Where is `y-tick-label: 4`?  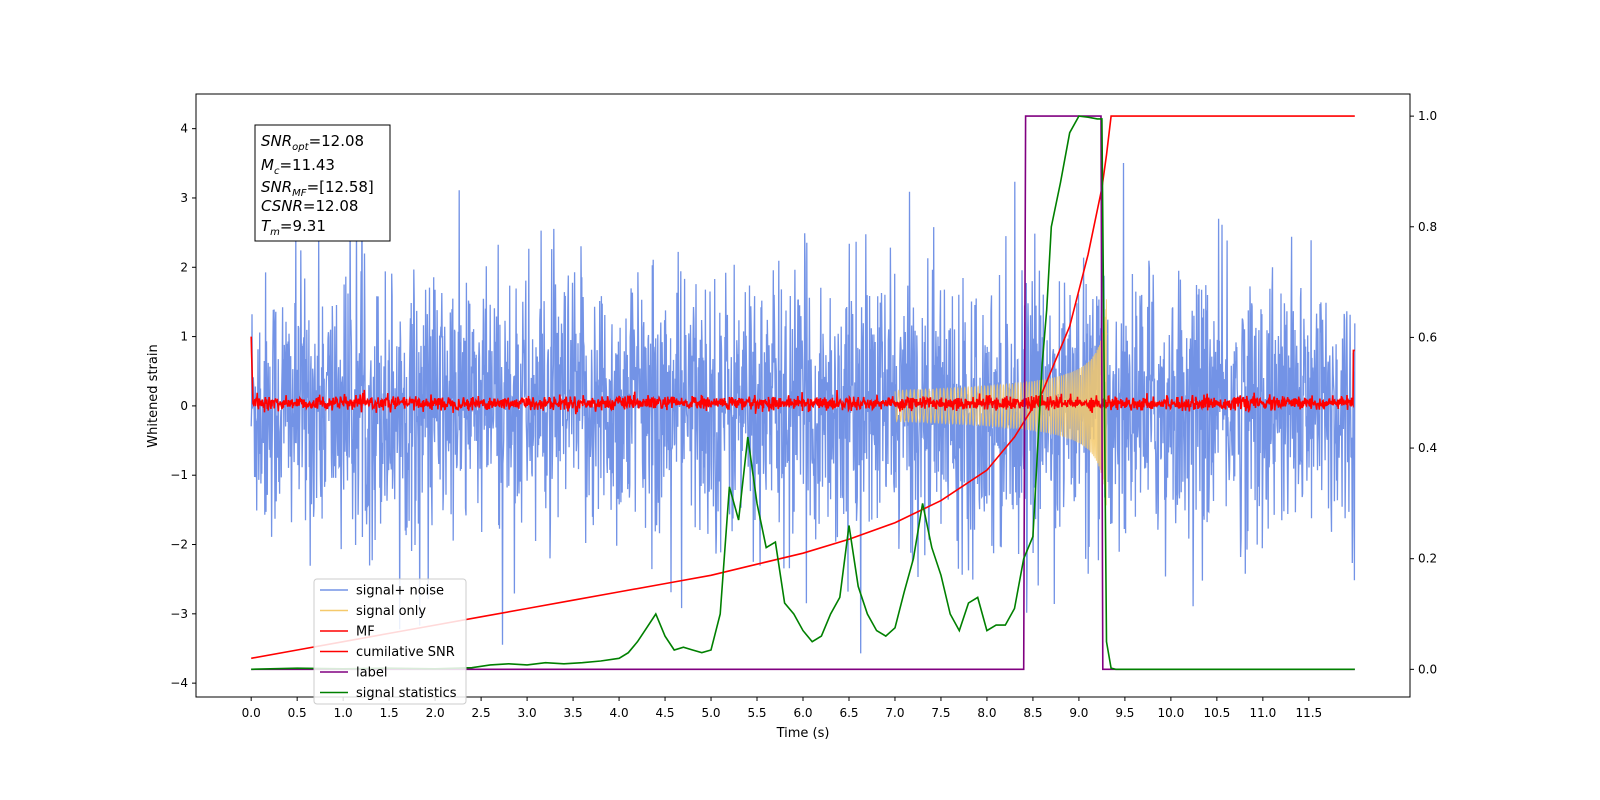 y-tick-label: 4 is located at coordinates (184, 129).